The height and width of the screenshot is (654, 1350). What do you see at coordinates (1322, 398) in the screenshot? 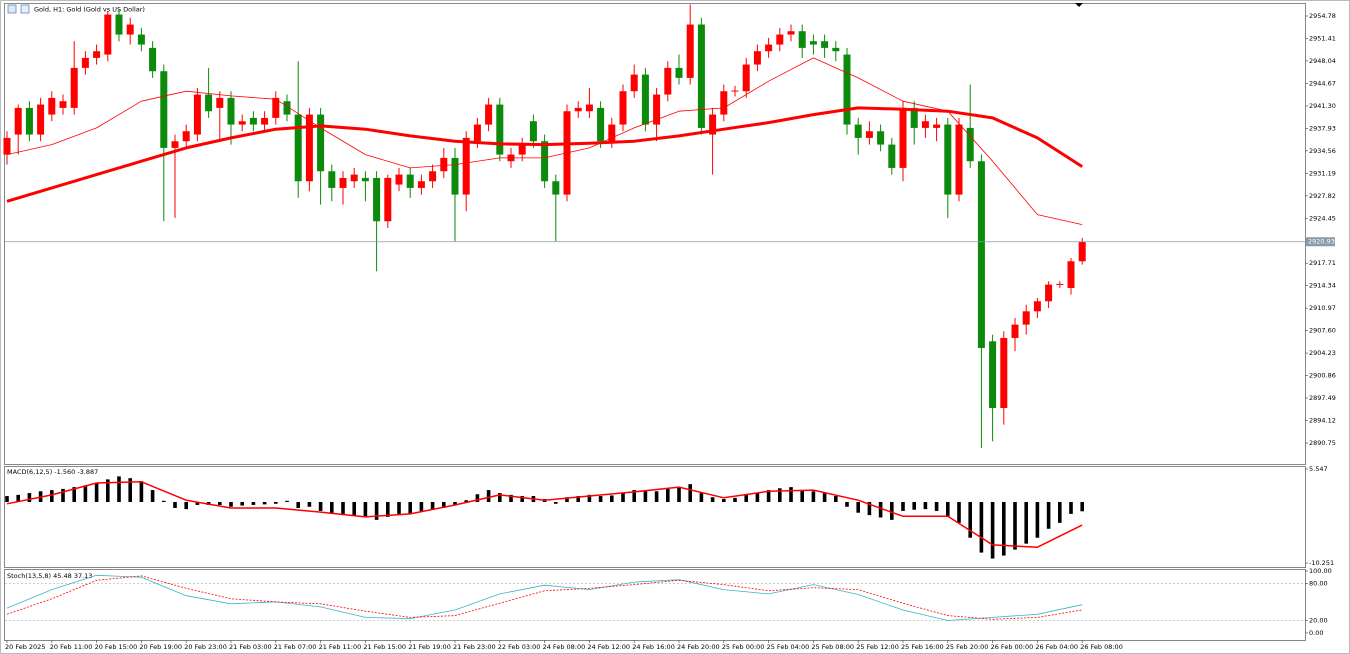
I see `y-tick-label: 2897.49` at bounding box center [1322, 398].